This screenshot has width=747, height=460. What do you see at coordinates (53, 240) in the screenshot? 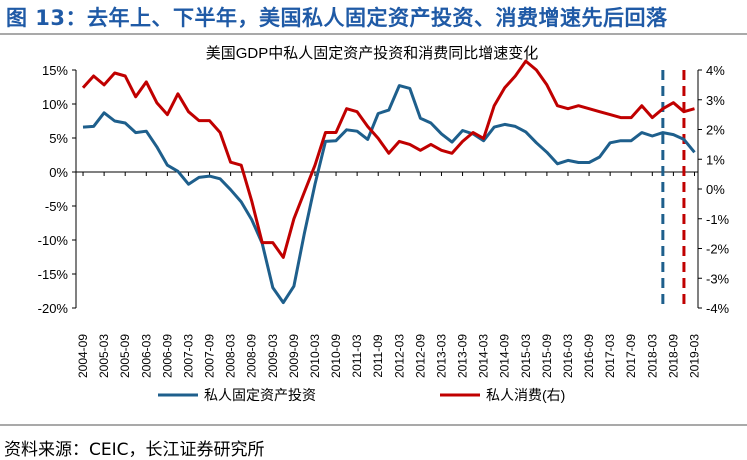
I see `y-left-tick-label: -10%` at bounding box center [53, 240].